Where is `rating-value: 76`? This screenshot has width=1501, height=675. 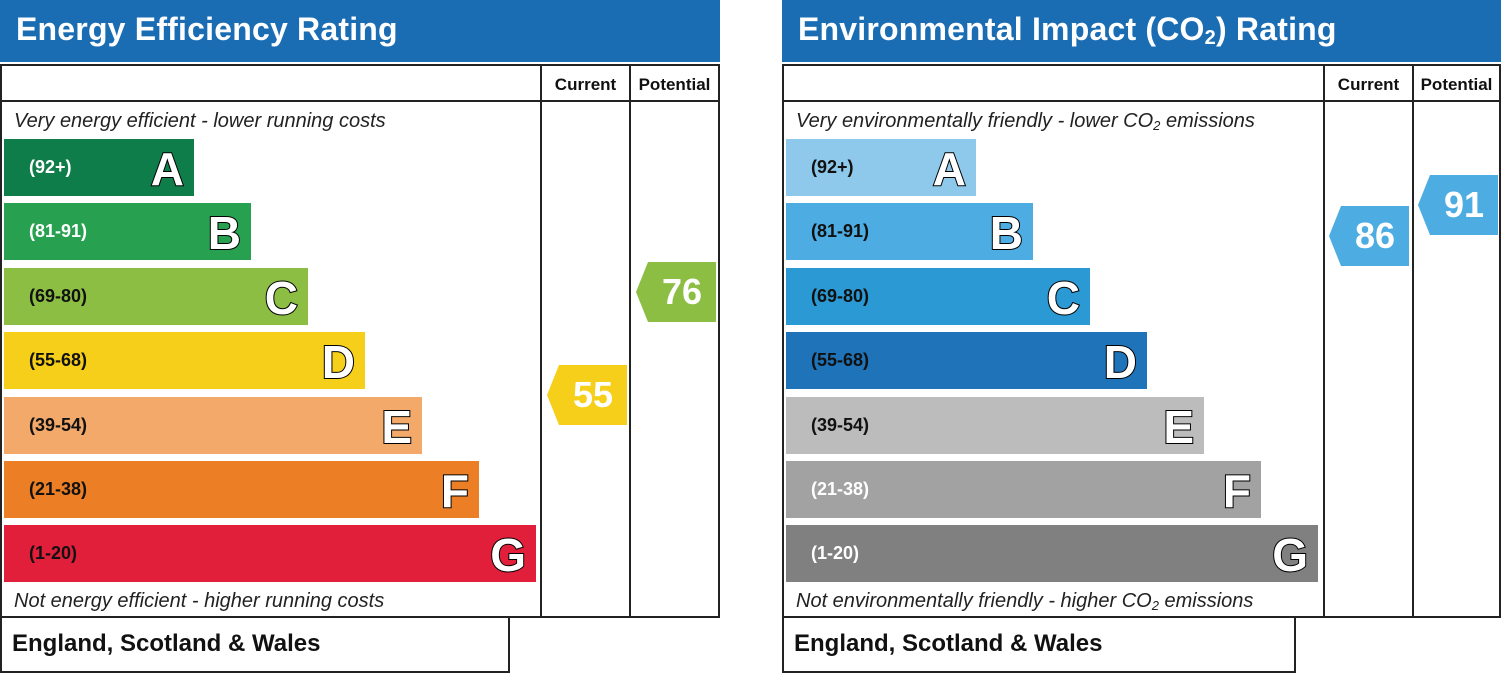 rating-value: 76 is located at coordinates (682, 291).